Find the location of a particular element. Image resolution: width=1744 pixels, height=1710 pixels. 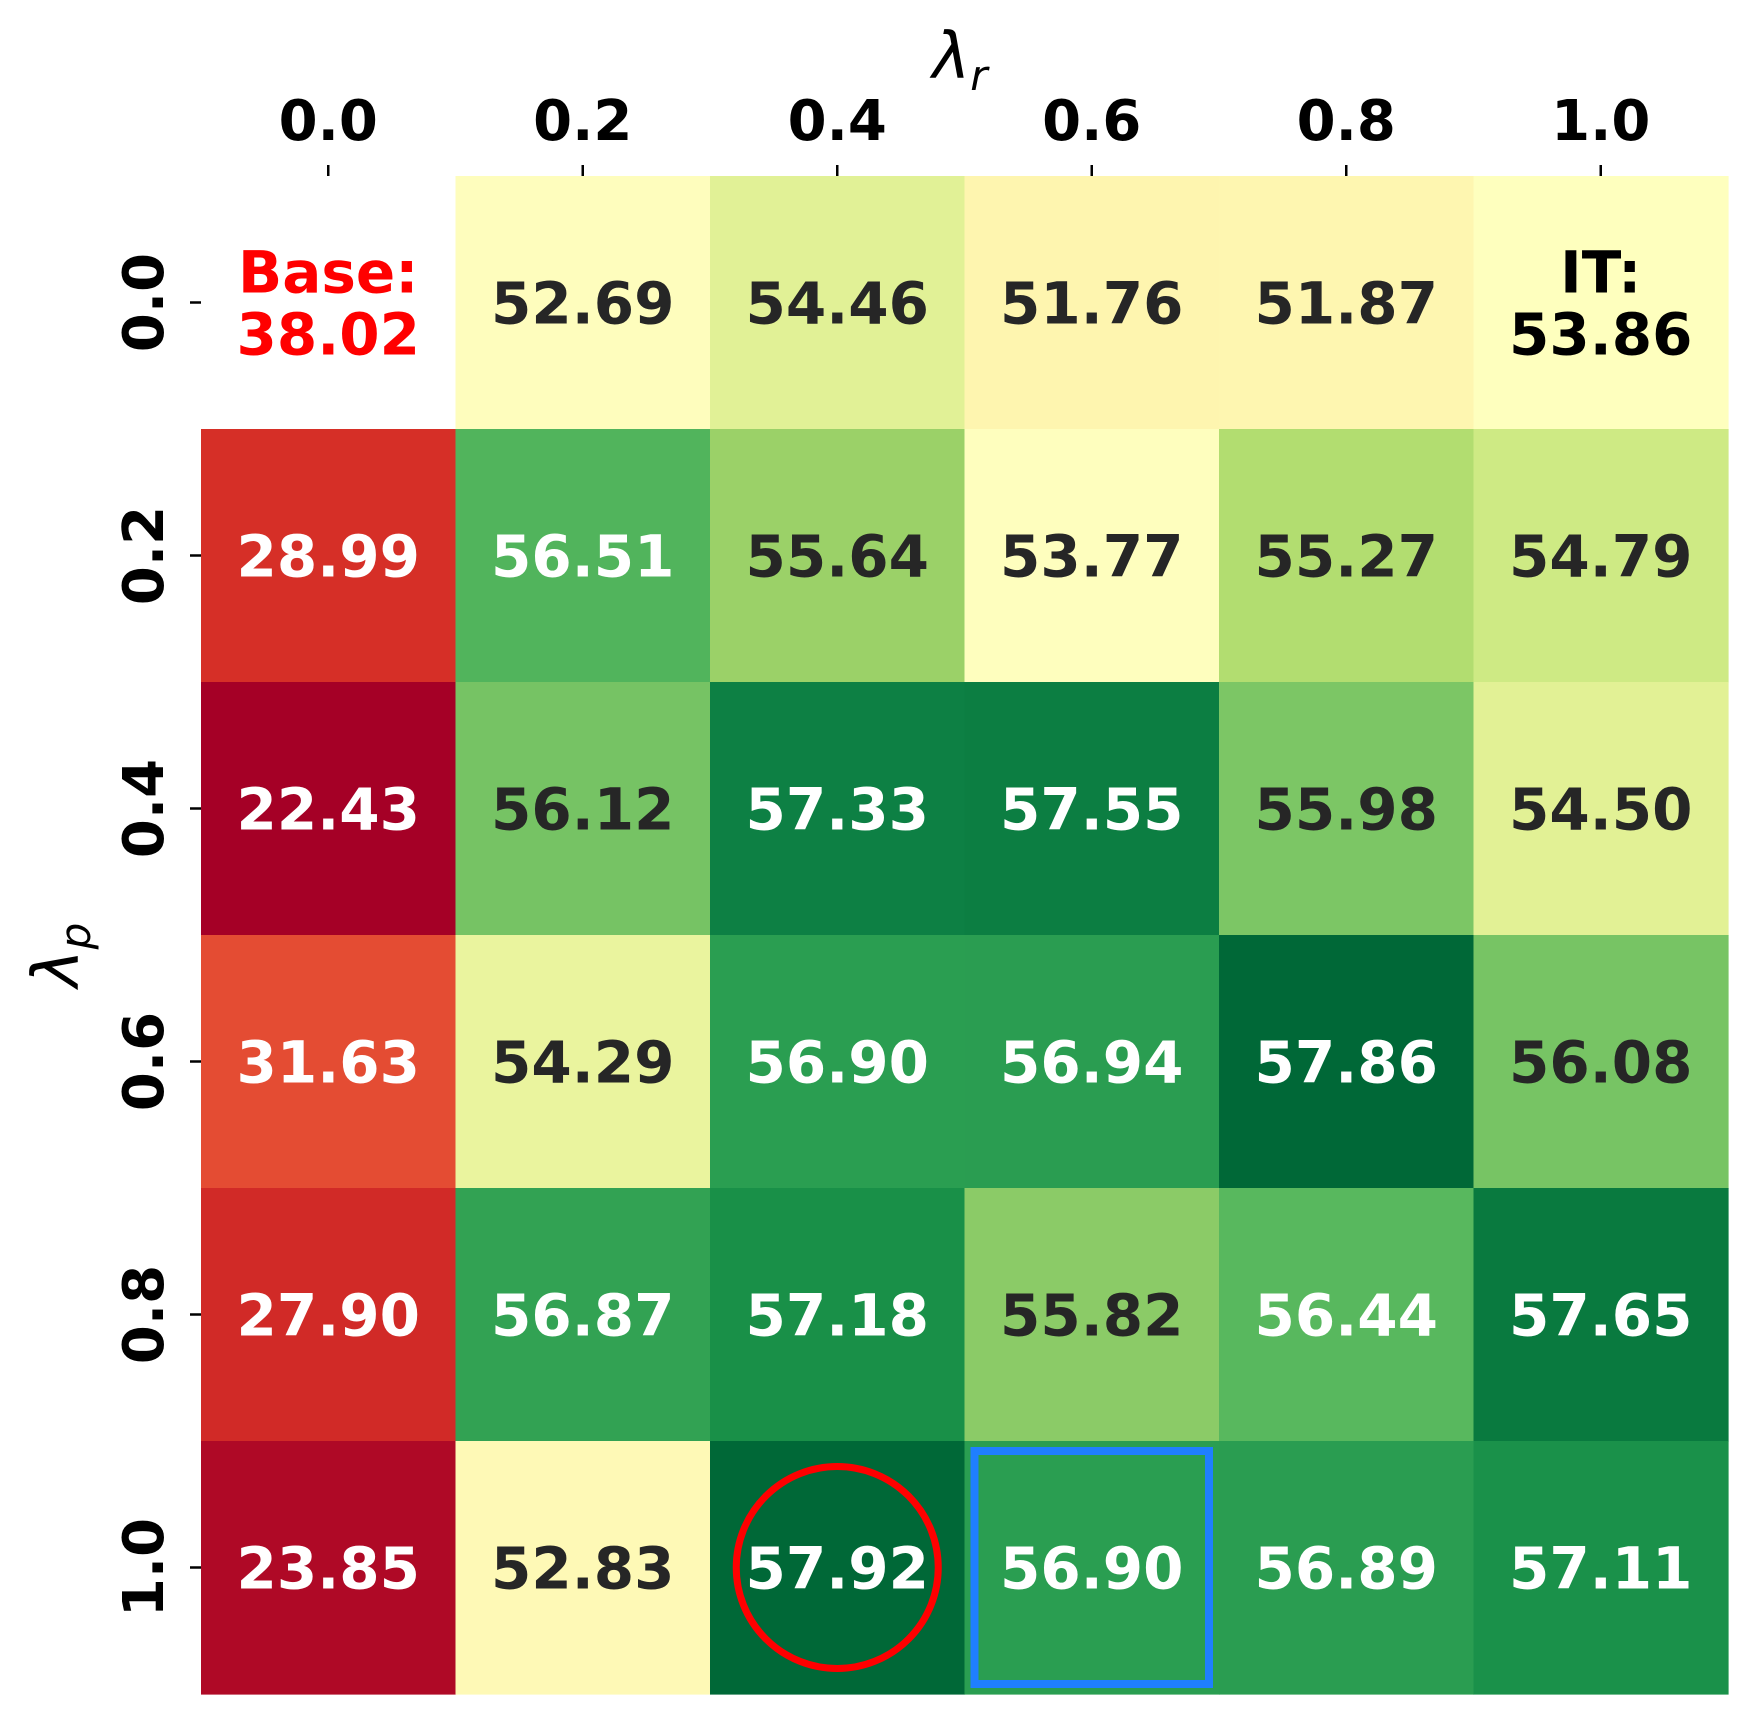

heatmap-cell-r3-c3 is located at coordinates (1092, 1062).